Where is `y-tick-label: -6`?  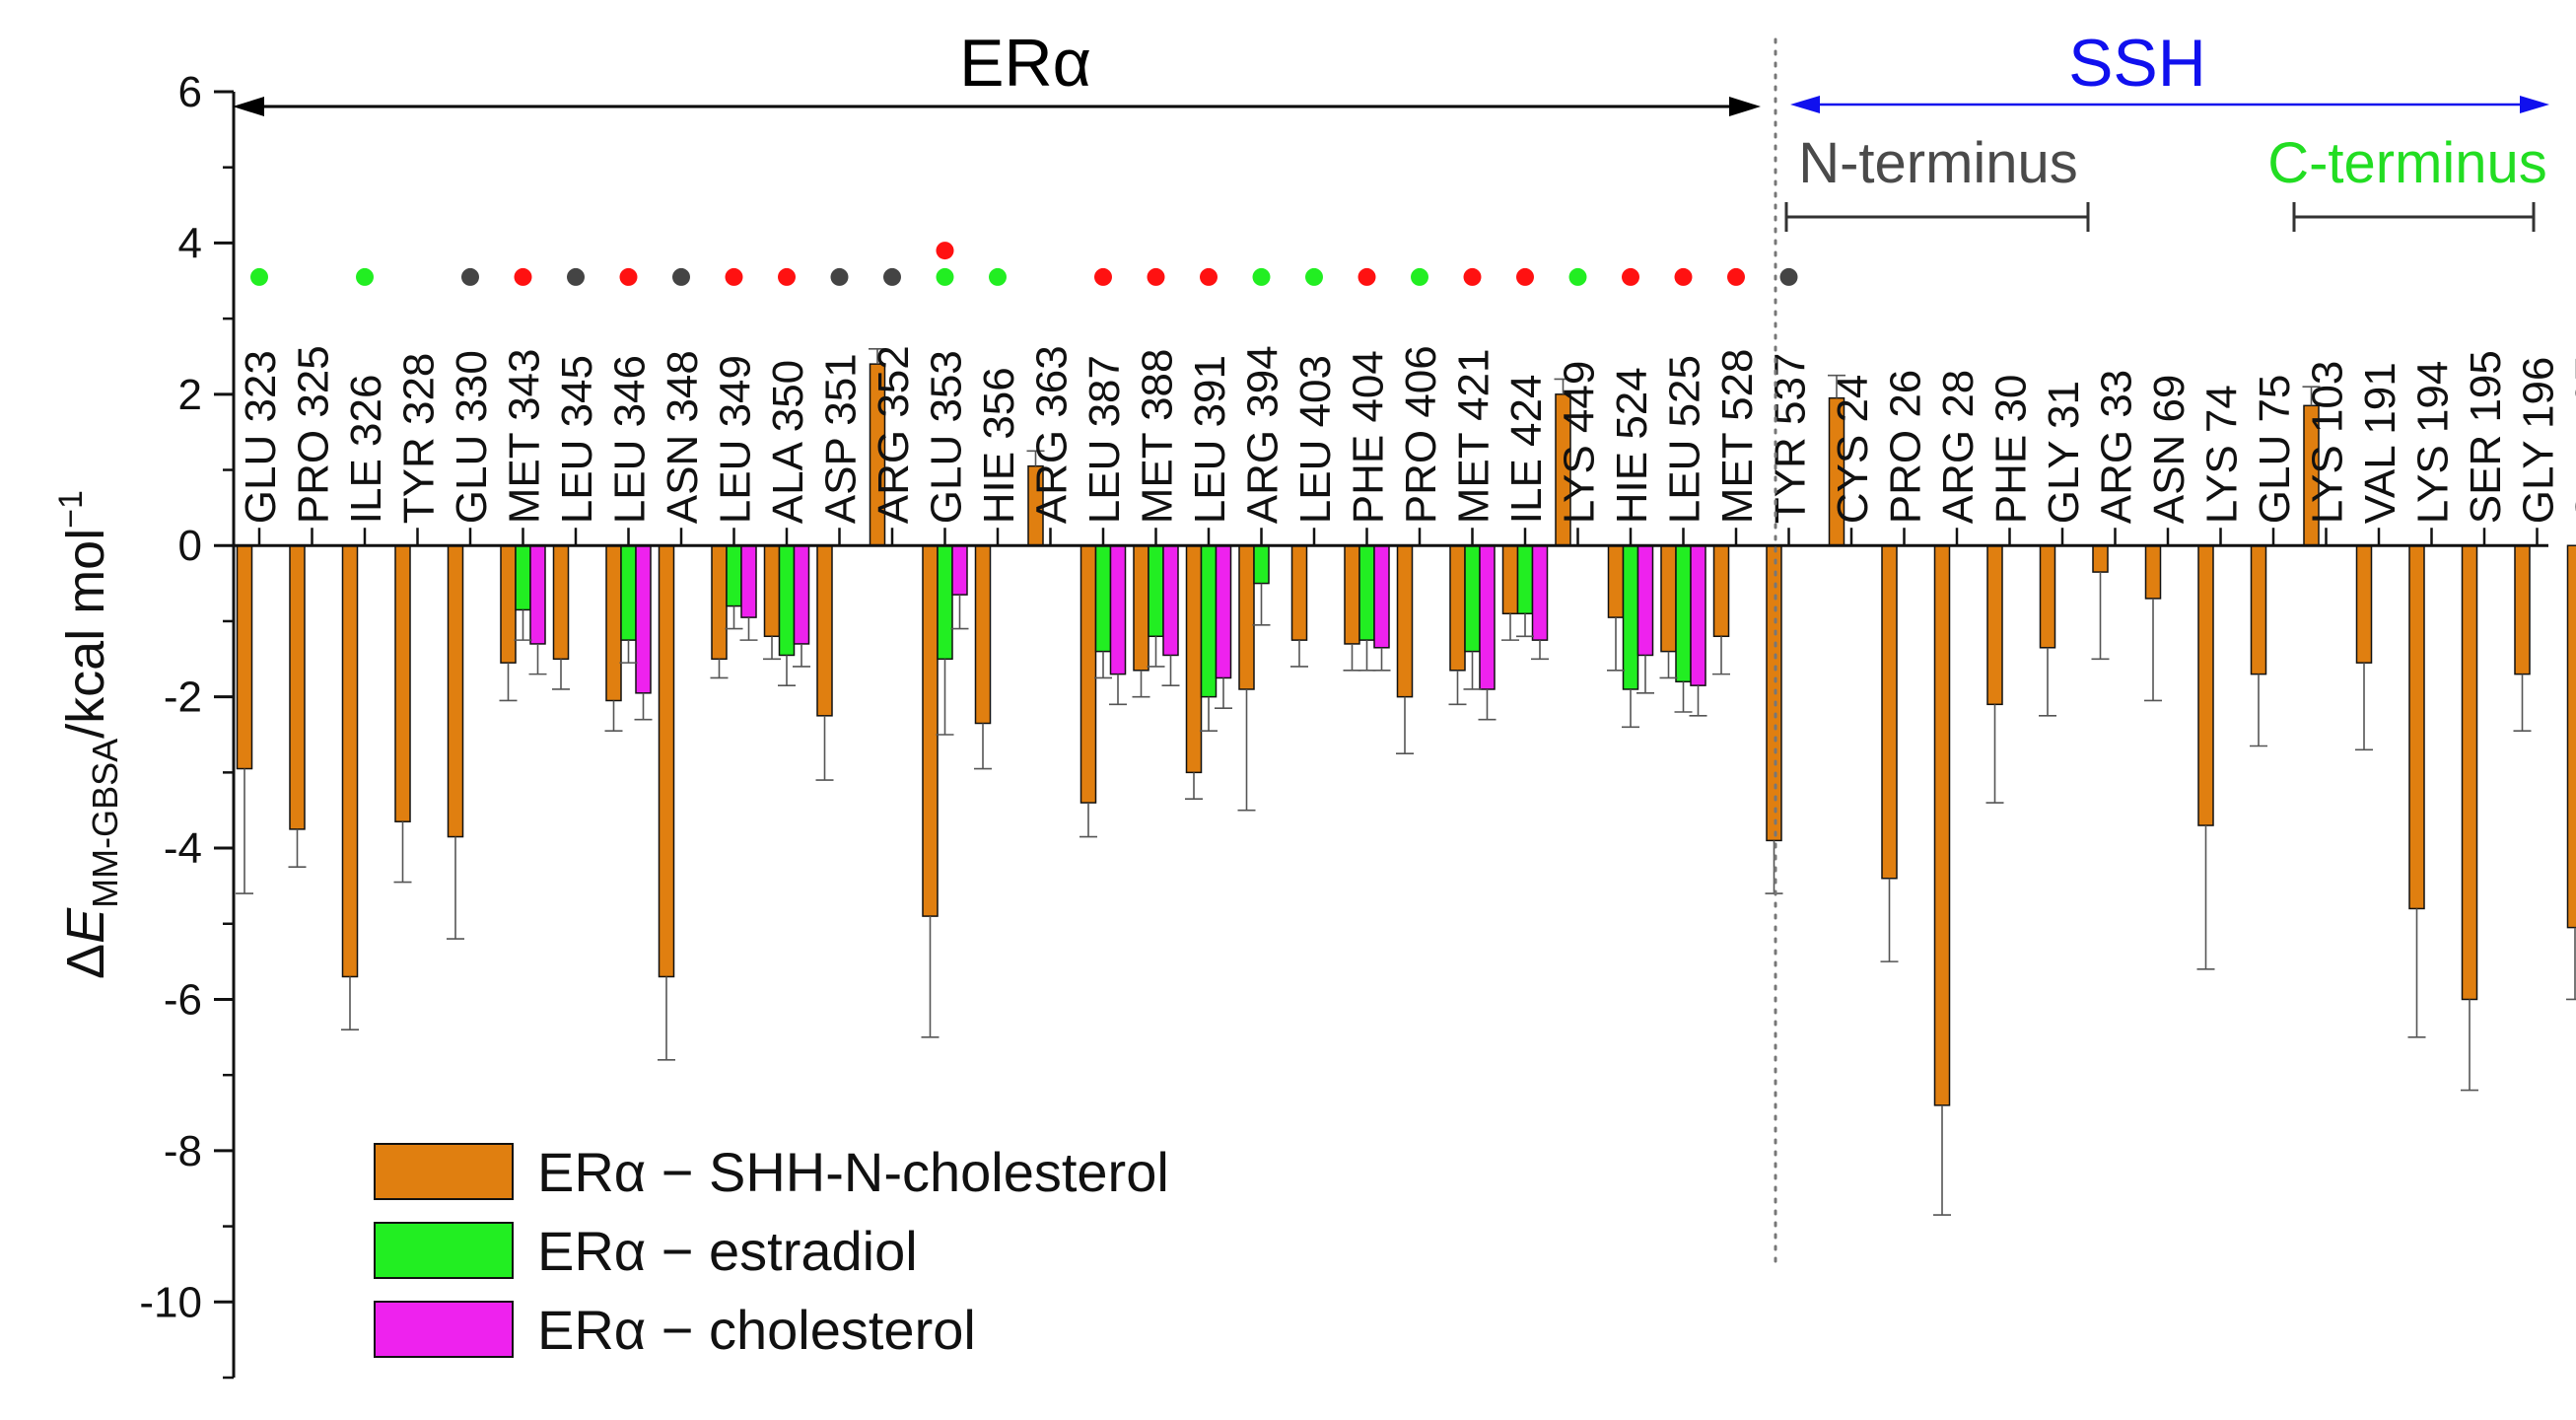
y-tick-label: -6 is located at coordinates (183, 1000).